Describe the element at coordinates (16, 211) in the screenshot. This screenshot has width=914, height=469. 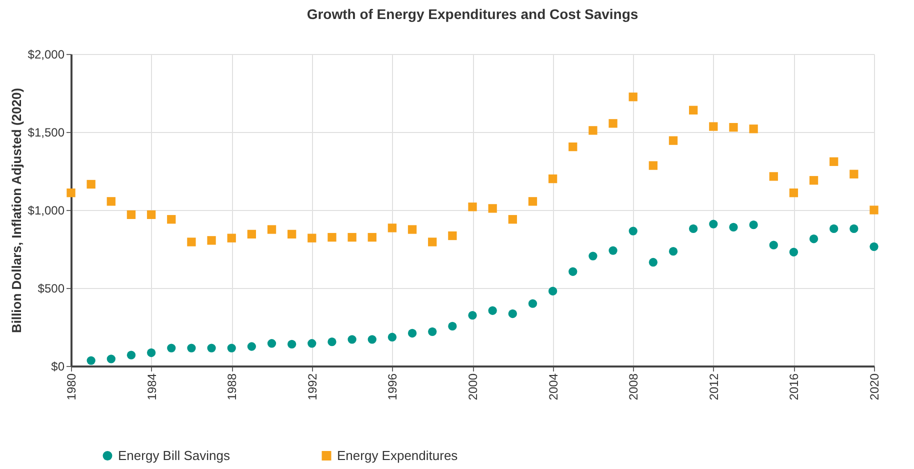
I see `y-axis-title: Billion Dollars, Inflation Adjusted (2020)` at that location.